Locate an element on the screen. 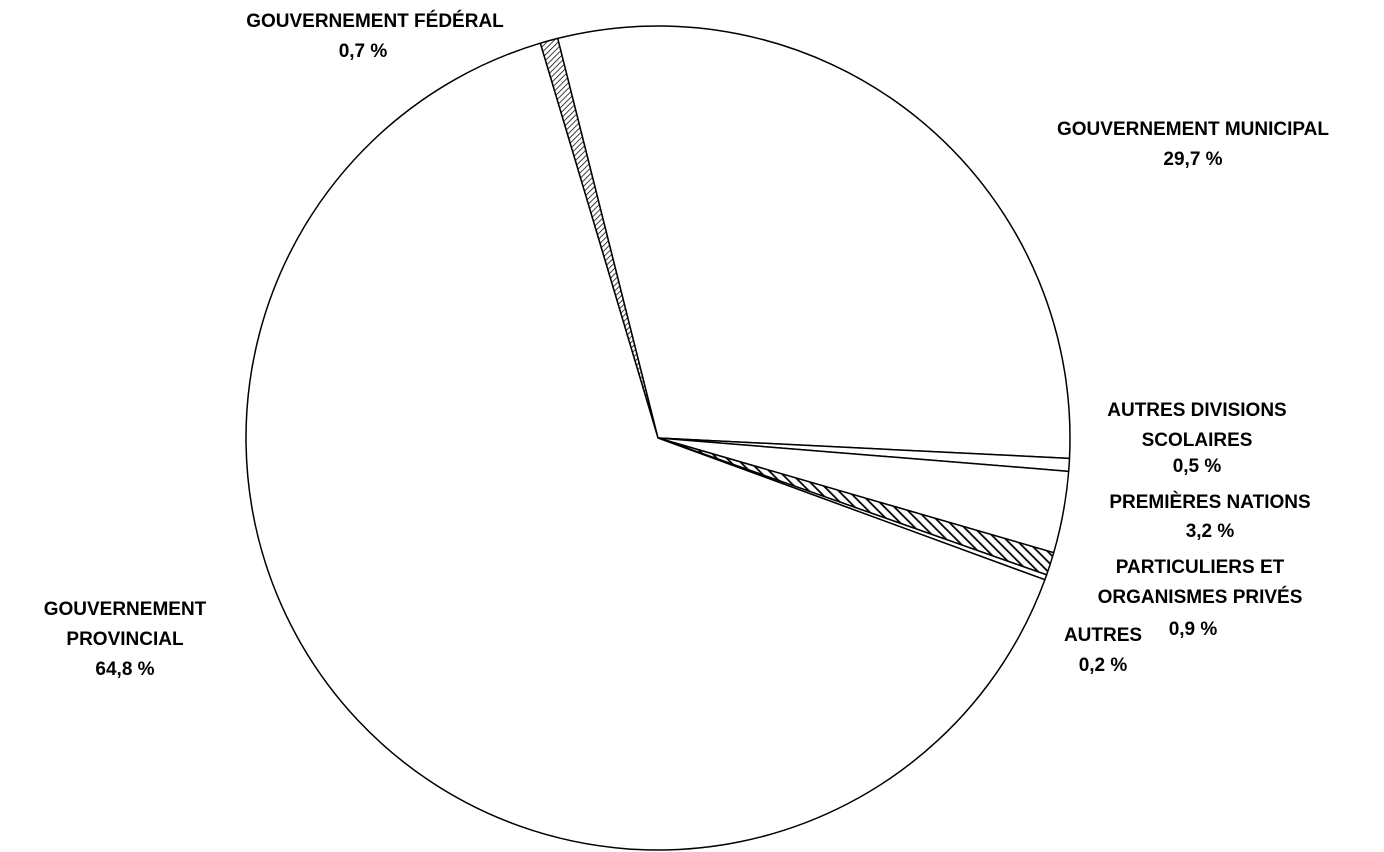  slice-label: PREMIÈRES NATIONS is located at coordinates (1209, 502).